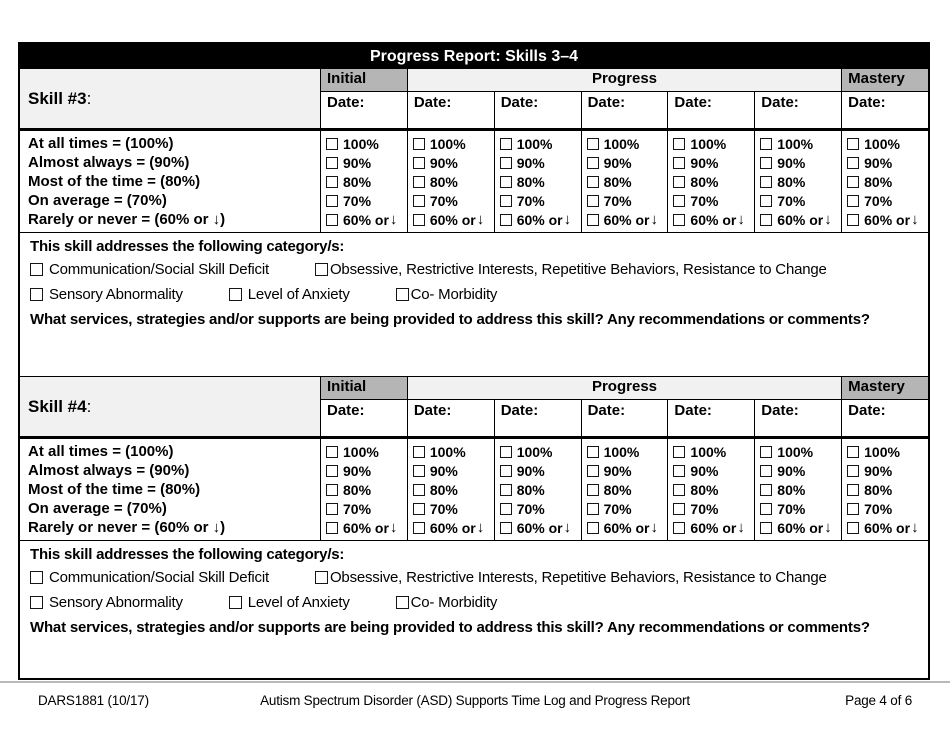 This screenshot has width=950, height=733. I want to click on rating-scale-label: Rarely or never = (60% or ↓), so click(127, 219).